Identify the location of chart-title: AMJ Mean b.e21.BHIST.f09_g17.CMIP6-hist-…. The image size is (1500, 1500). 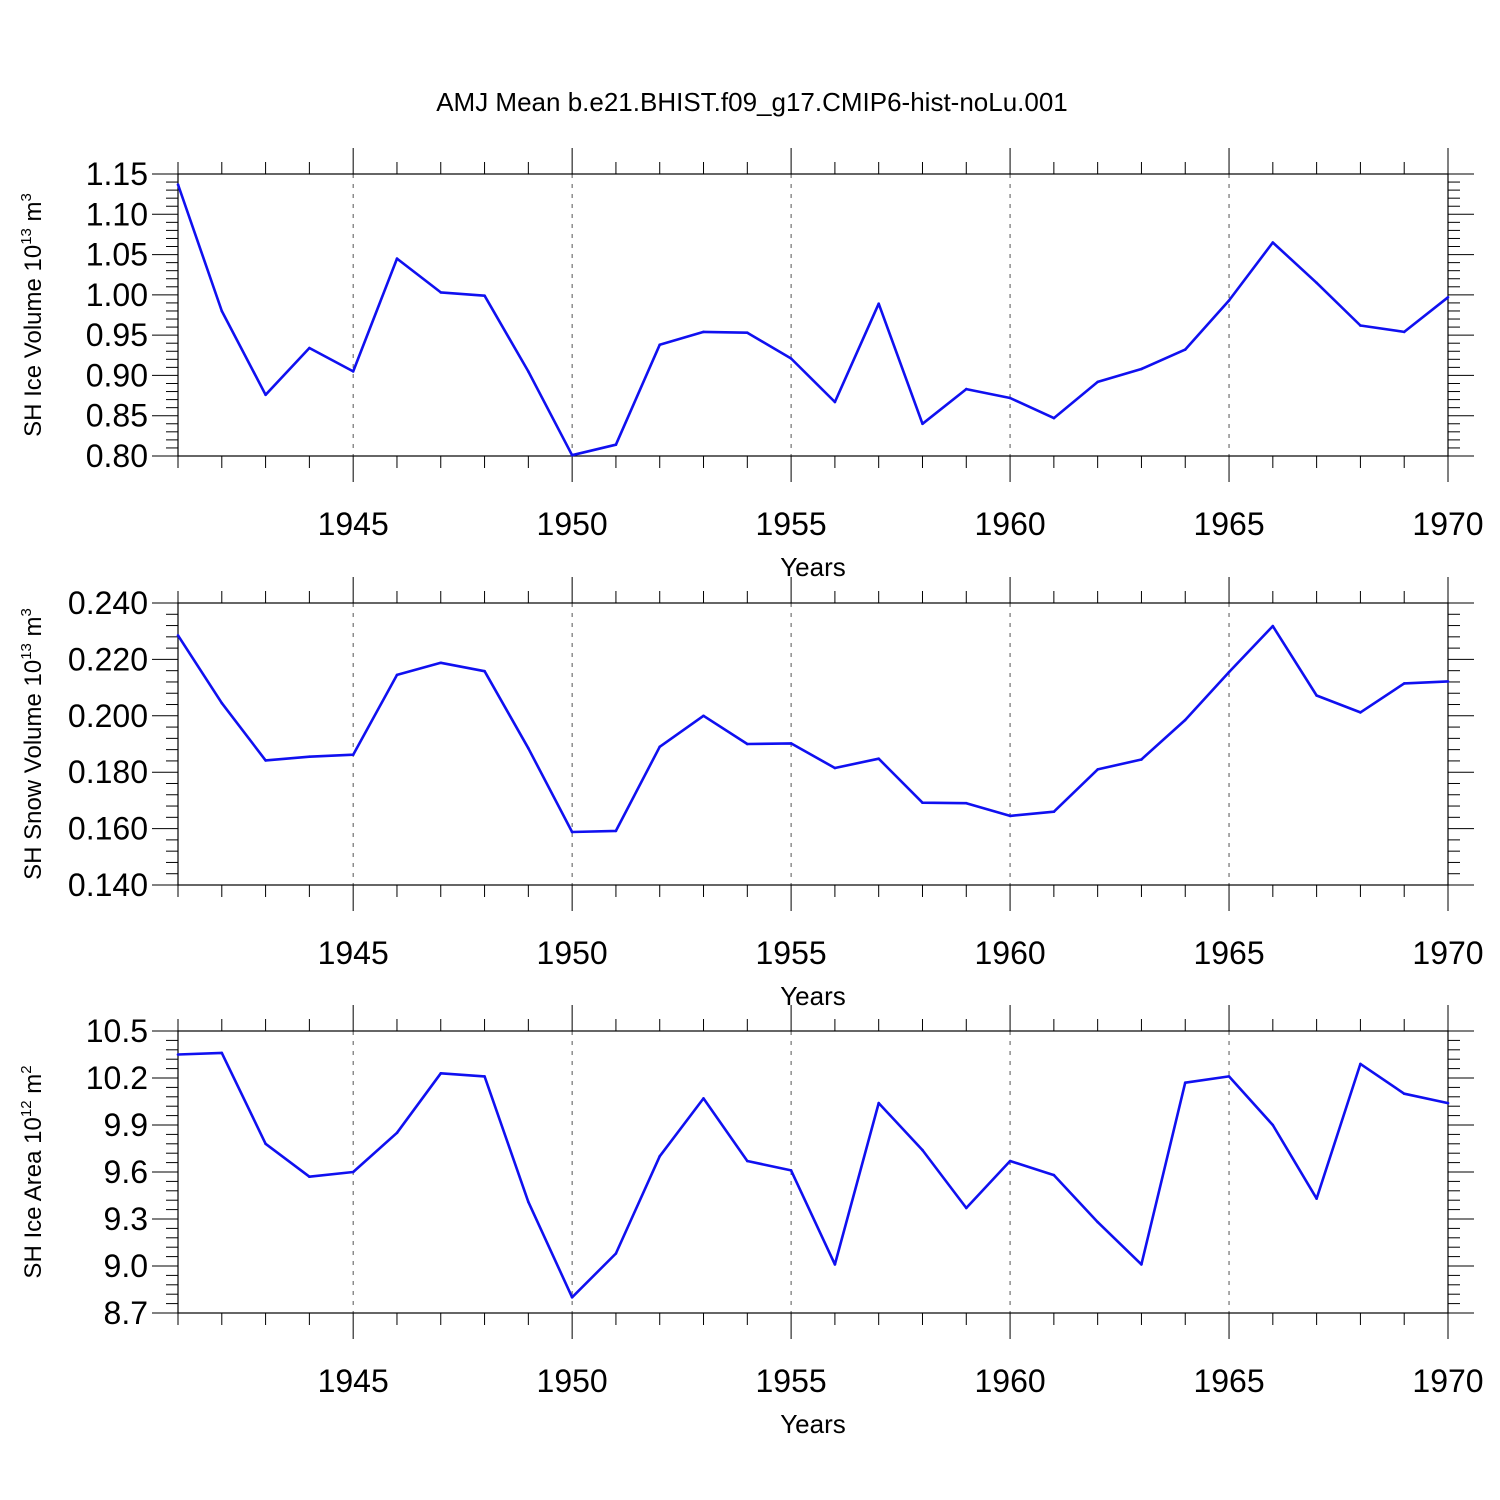
(752, 102).